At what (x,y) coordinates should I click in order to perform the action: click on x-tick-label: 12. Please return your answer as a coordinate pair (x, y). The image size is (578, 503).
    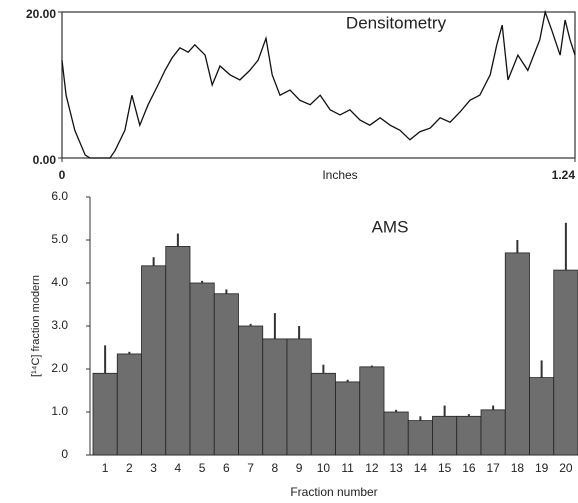
    Looking at the image, I should click on (372, 468).